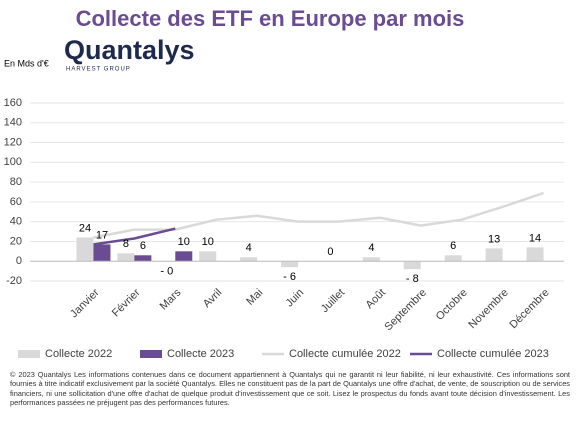 The width and height of the screenshot is (578, 425). What do you see at coordinates (126, 302) in the screenshot?
I see `x-tick-label: Février` at bounding box center [126, 302].